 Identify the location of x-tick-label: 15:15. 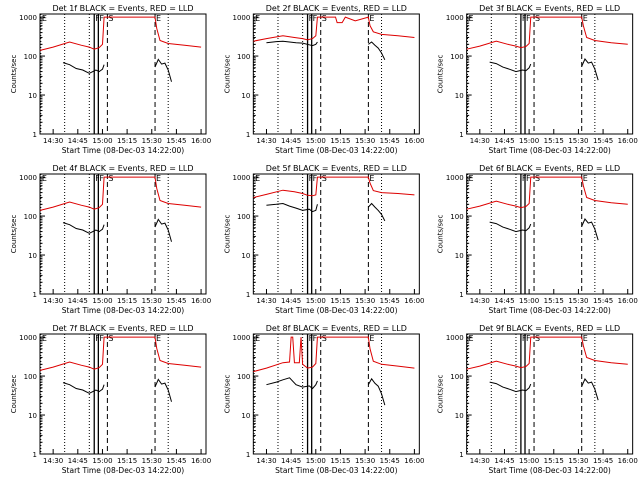
(554, 301).